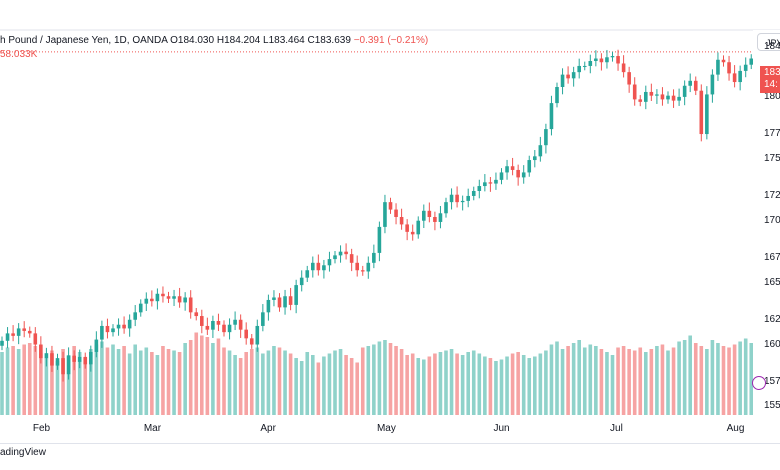  Describe the element at coordinates (220, 40) in the screenshot. I see `high-label: H` at that location.